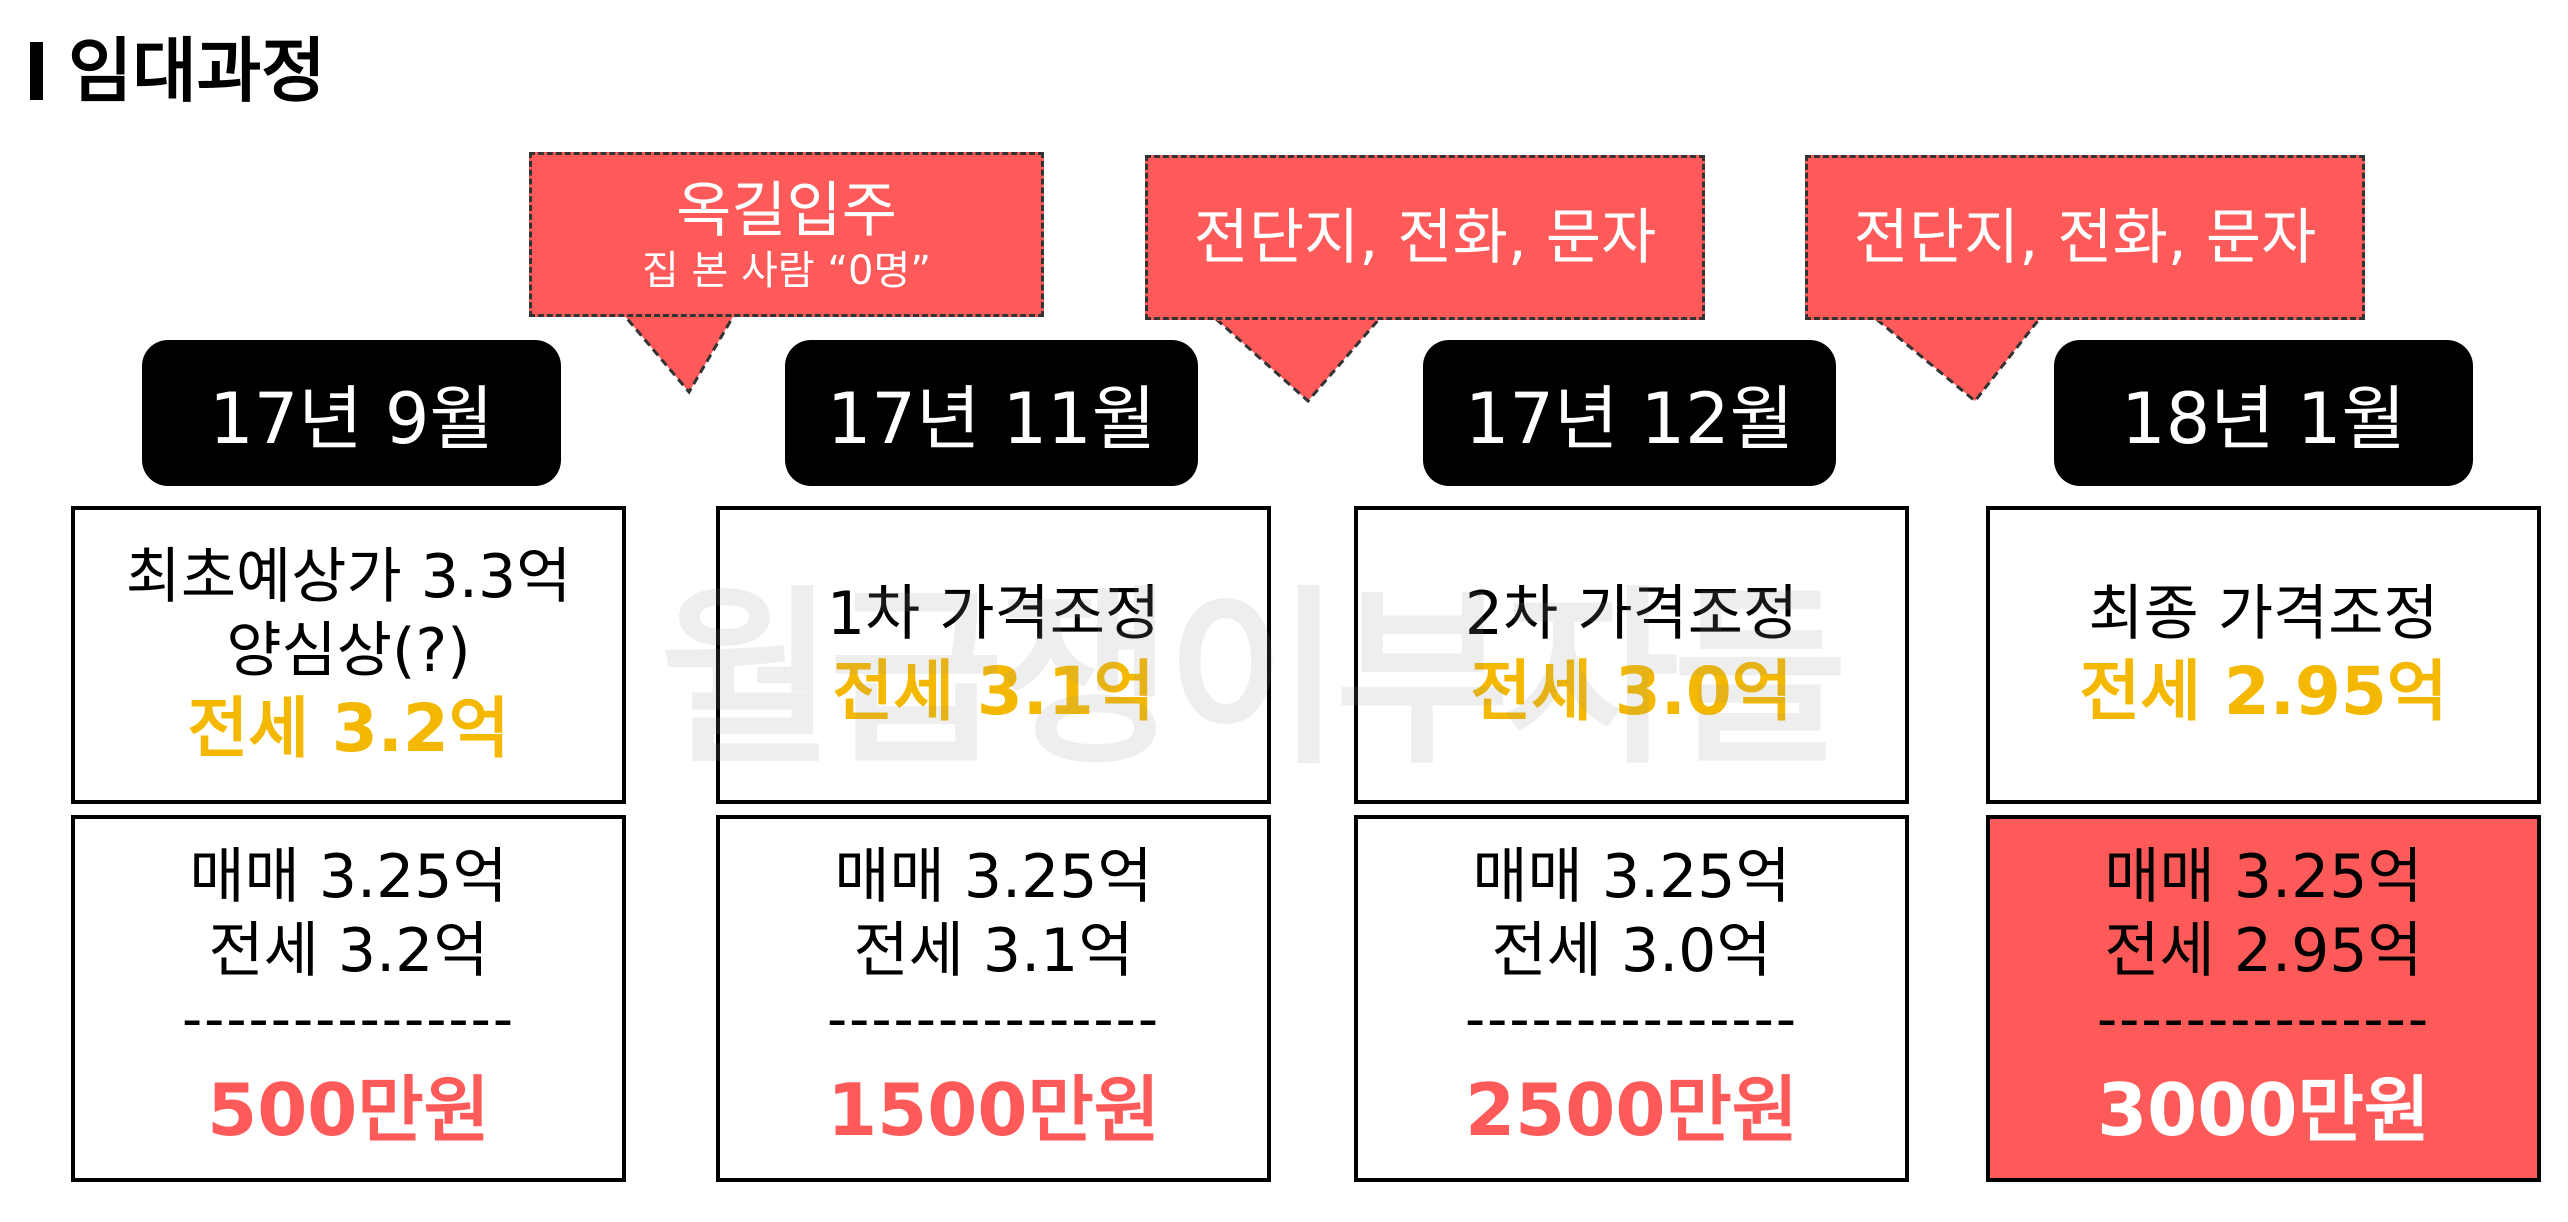 The height and width of the screenshot is (1222, 2568). Describe the element at coordinates (348, 651) in the screenshot. I see `plan-line: 양심상(?)` at that location.